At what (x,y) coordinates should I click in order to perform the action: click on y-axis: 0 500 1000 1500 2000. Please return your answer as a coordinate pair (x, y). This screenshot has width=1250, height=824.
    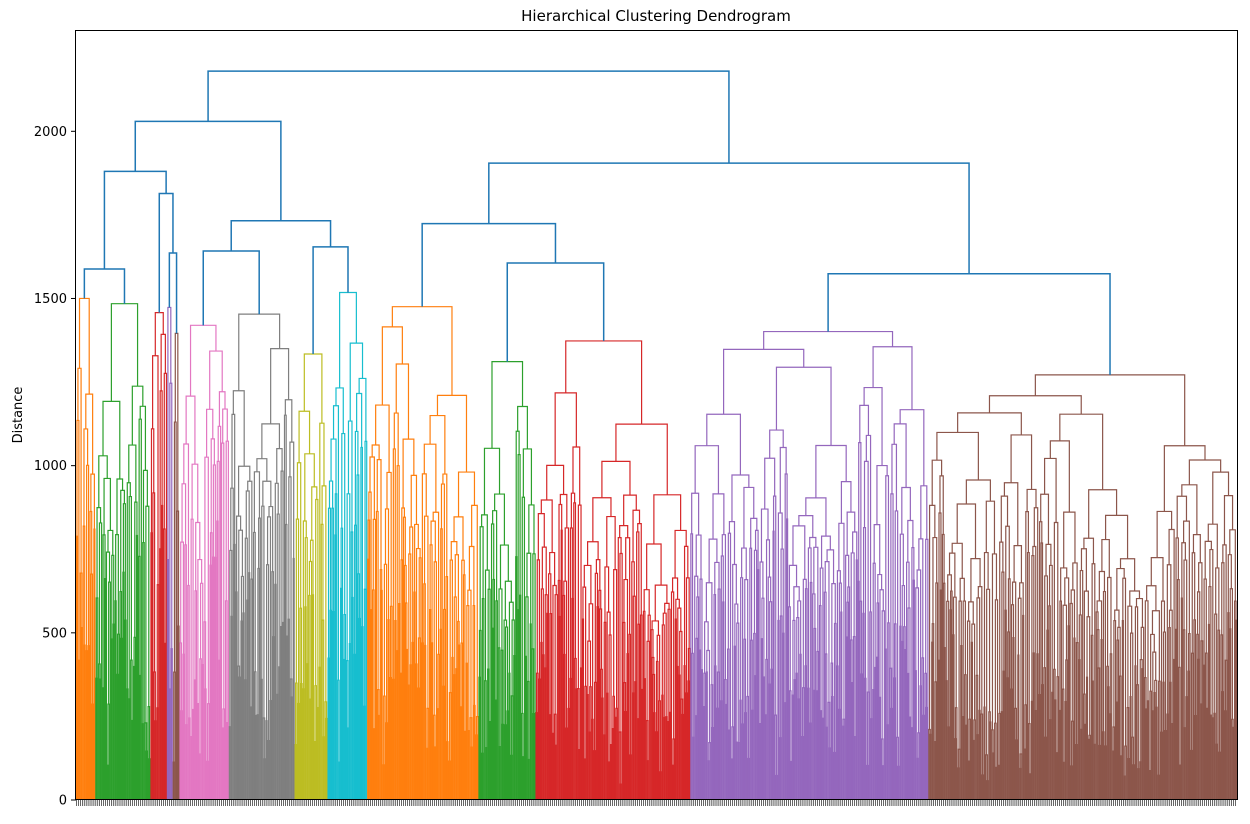
    Looking at the image, I should click on (55, 467).